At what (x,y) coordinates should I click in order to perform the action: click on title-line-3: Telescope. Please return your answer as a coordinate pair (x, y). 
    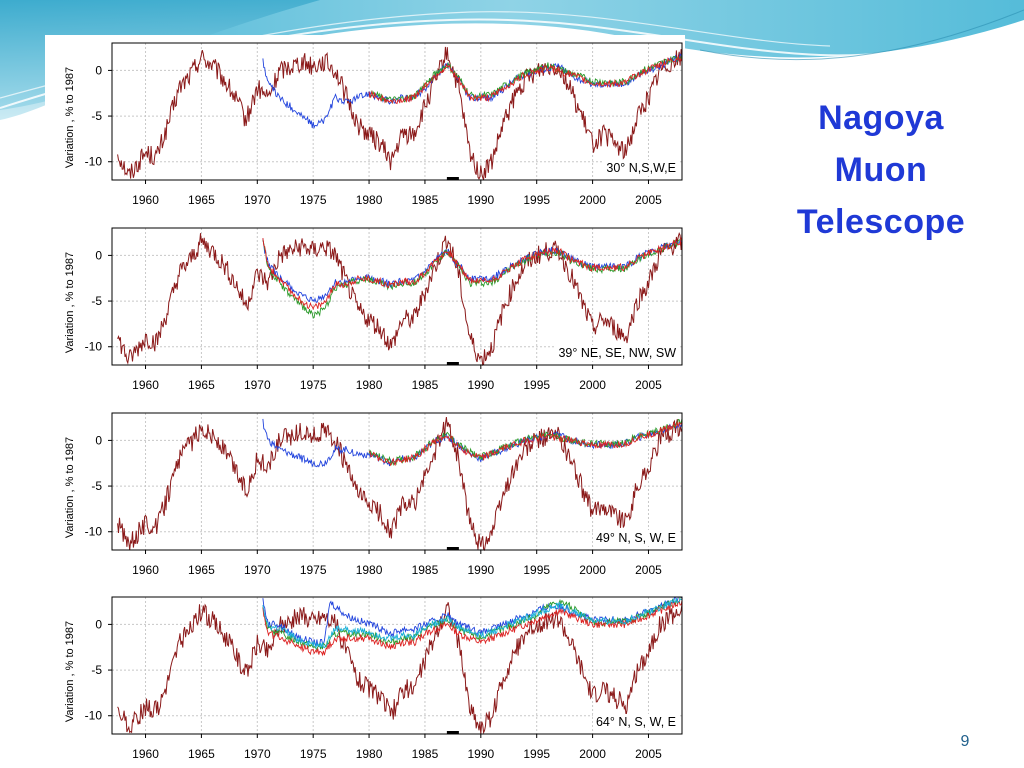
    Looking at the image, I should click on (881, 222).